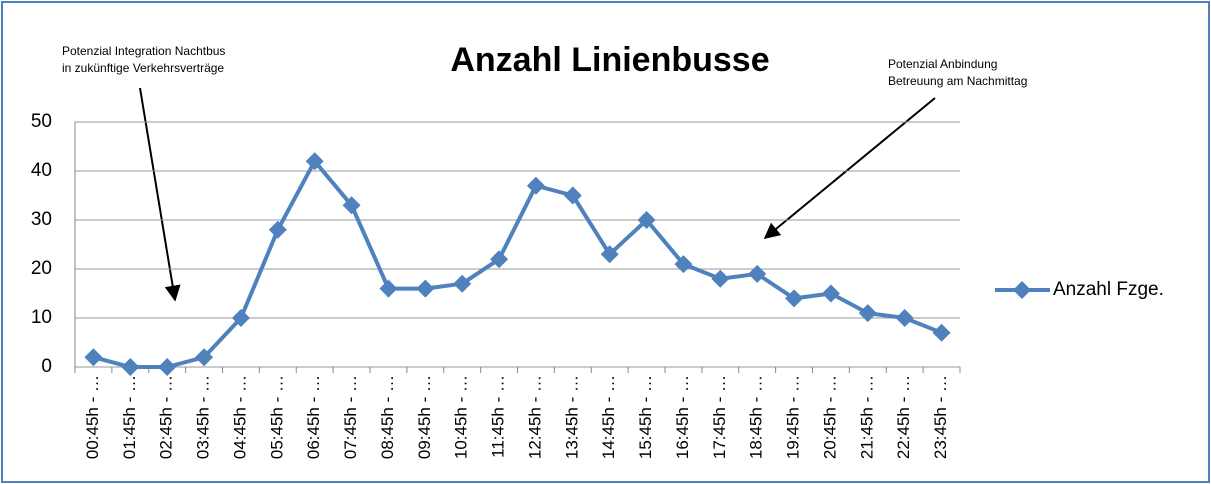  Describe the element at coordinates (41, 317) in the screenshot. I see `y-tick-label: 10` at that location.